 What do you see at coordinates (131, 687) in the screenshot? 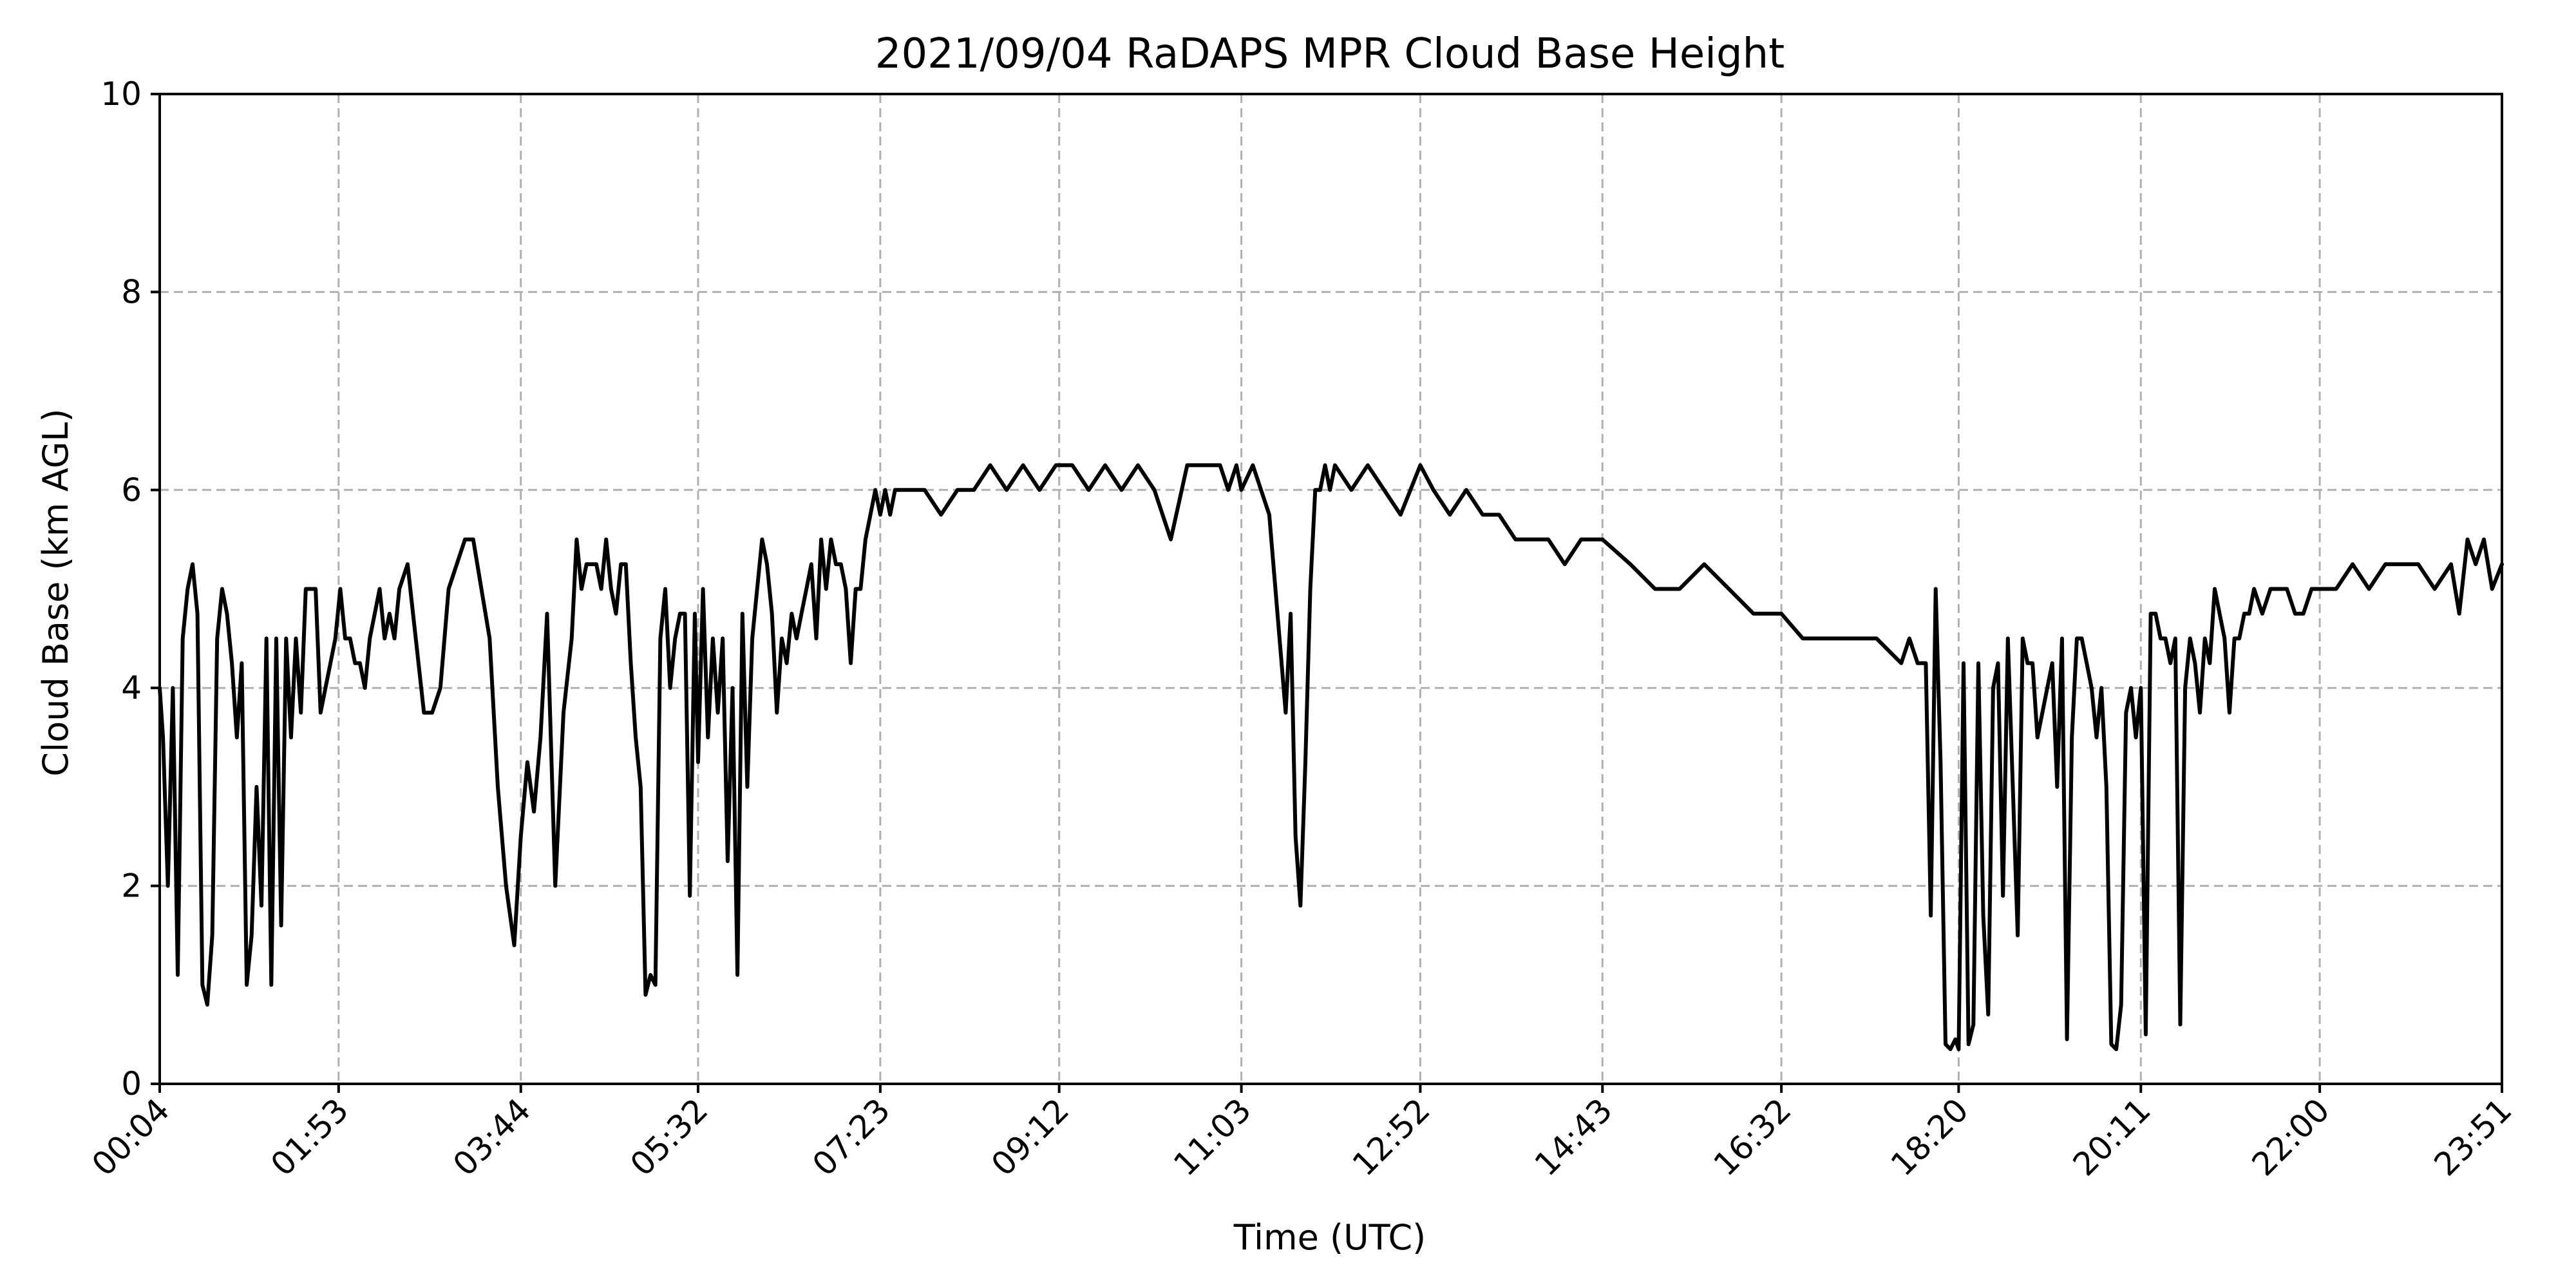
I see `y-tick-label: 4` at bounding box center [131, 687].